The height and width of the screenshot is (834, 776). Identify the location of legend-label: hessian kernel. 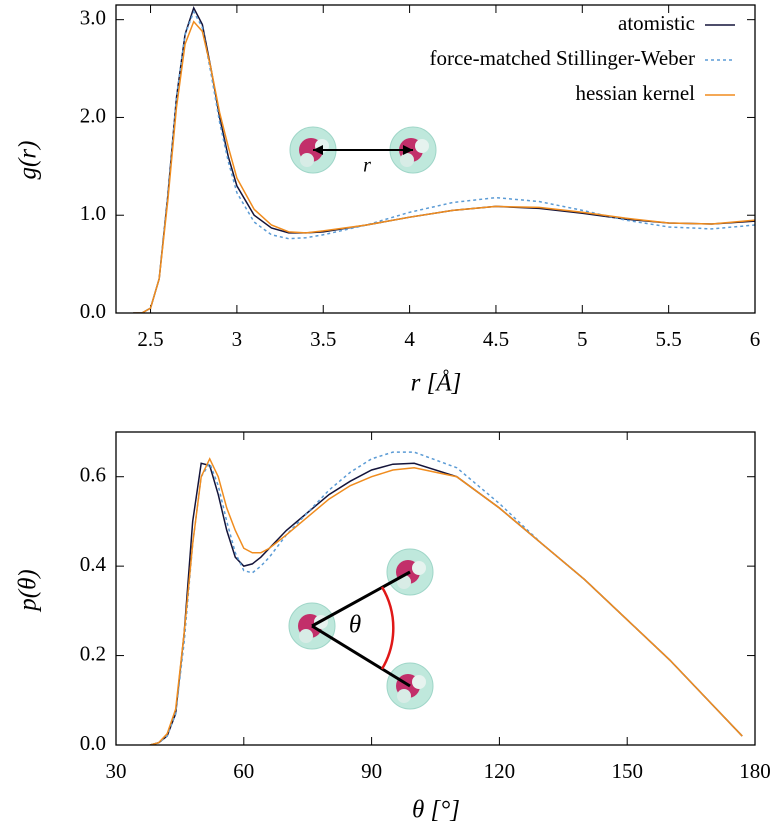
(635, 93).